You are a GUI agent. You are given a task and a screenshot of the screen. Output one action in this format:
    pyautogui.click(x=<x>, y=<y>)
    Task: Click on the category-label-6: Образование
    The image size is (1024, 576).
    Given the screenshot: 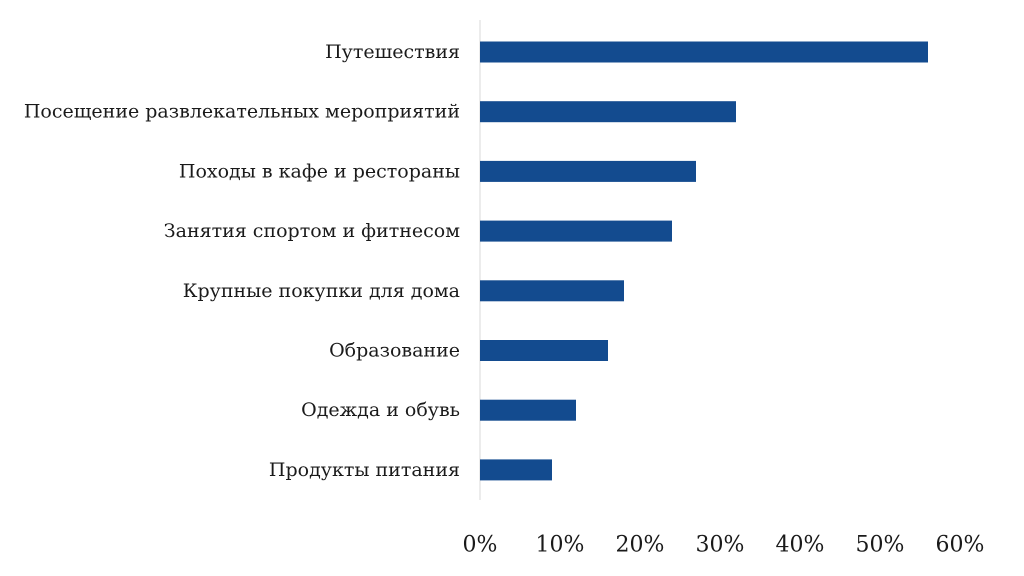 What is the action you would take?
    pyautogui.click(x=394, y=351)
    